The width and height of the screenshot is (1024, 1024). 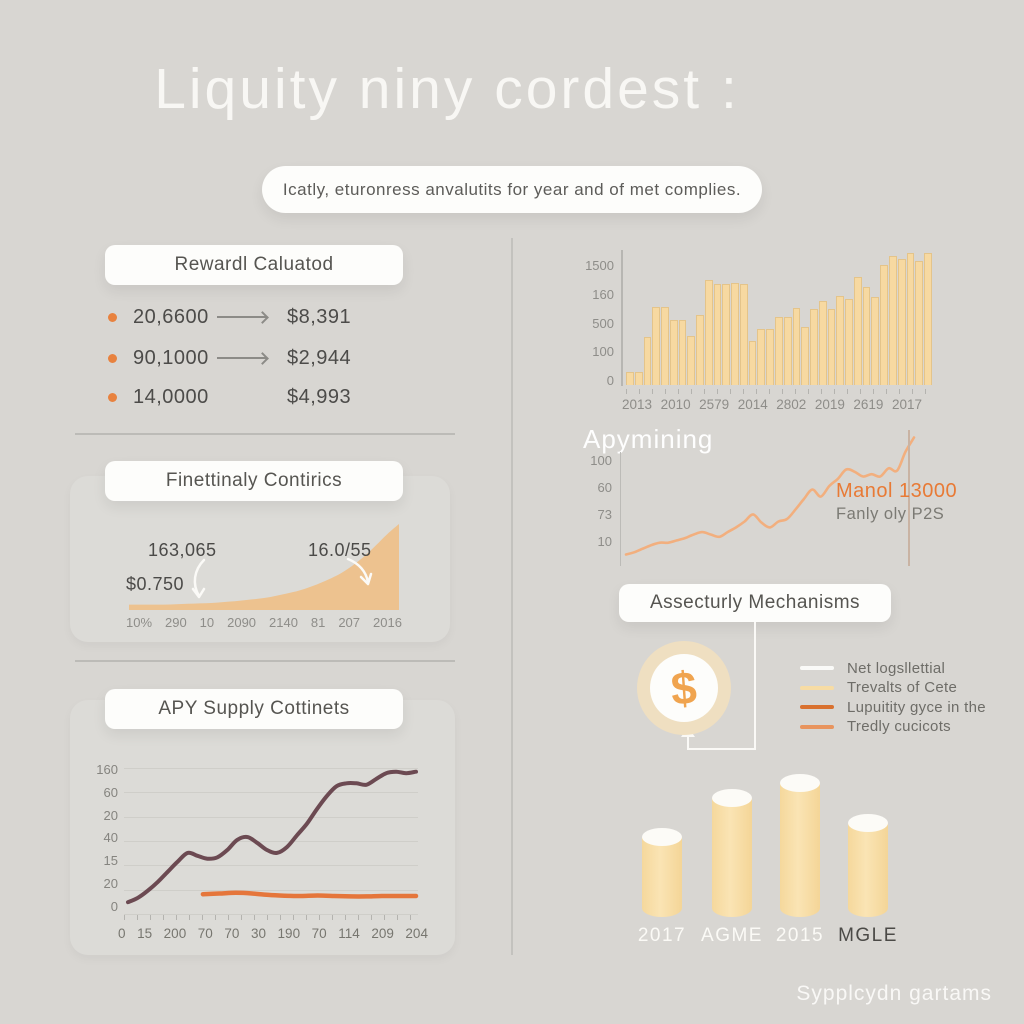 What do you see at coordinates (319, 316) in the screenshot?
I see `reward-value: $8,391` at bounding box center [319, 316].